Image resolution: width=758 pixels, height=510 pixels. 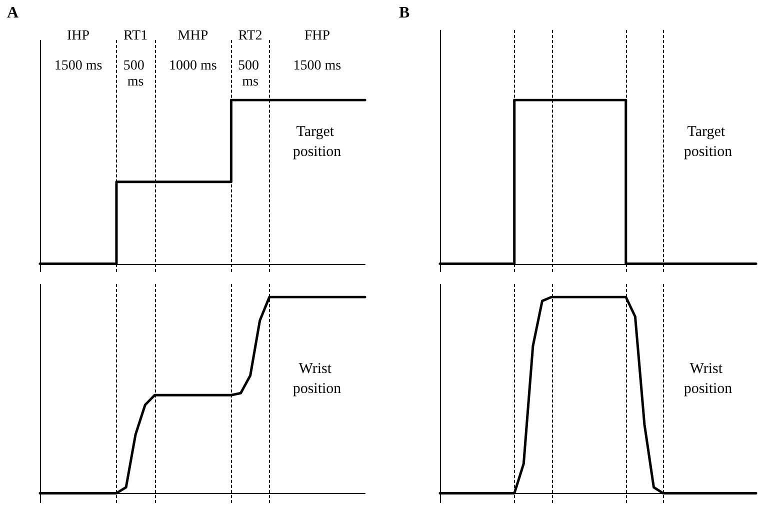 I want to click on text: RT2, so click(x=250, y=36).